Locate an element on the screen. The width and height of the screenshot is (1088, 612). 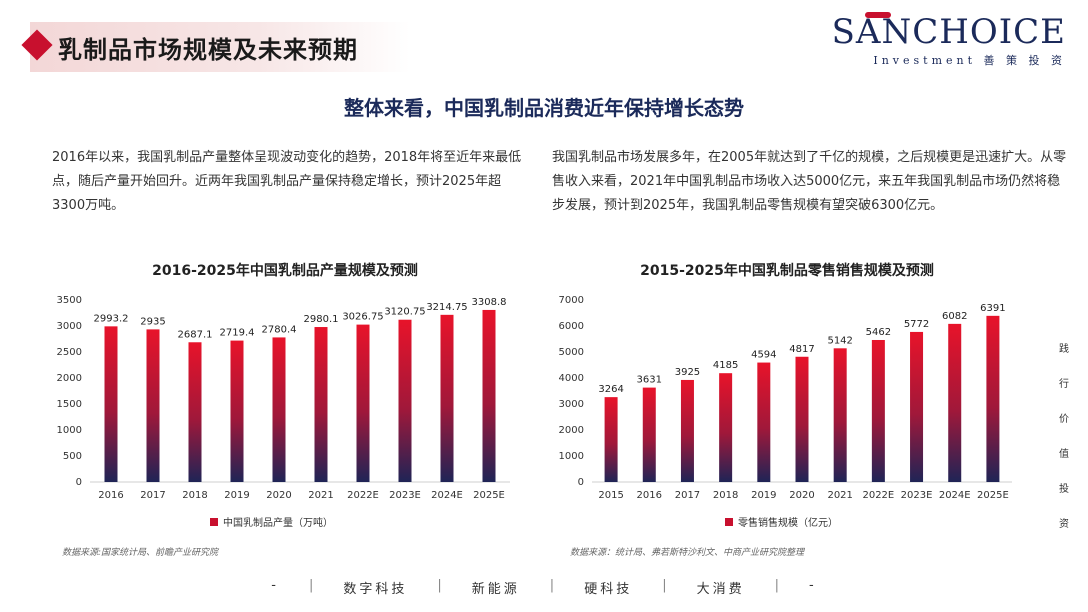
logo-sub-text: Investment 善 策 投 资 is located at coordinates (969, 60).